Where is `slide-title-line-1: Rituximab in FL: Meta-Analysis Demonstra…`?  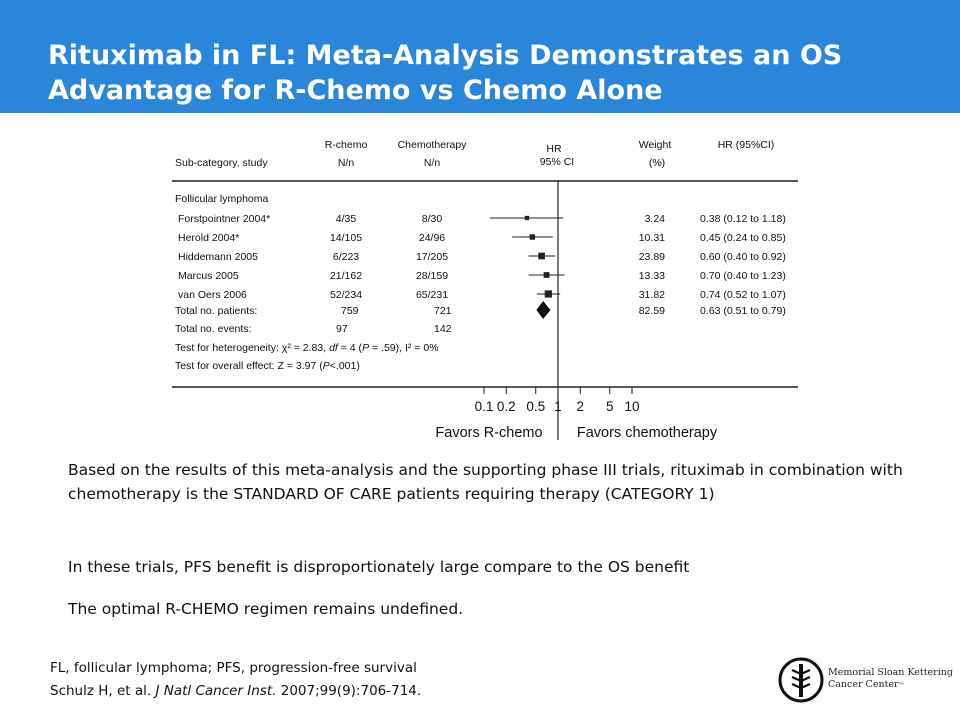 slide-title-line-1: Rituximab in FL: Meta-Analysis Demonstra… is located at coordinates (445, 55).